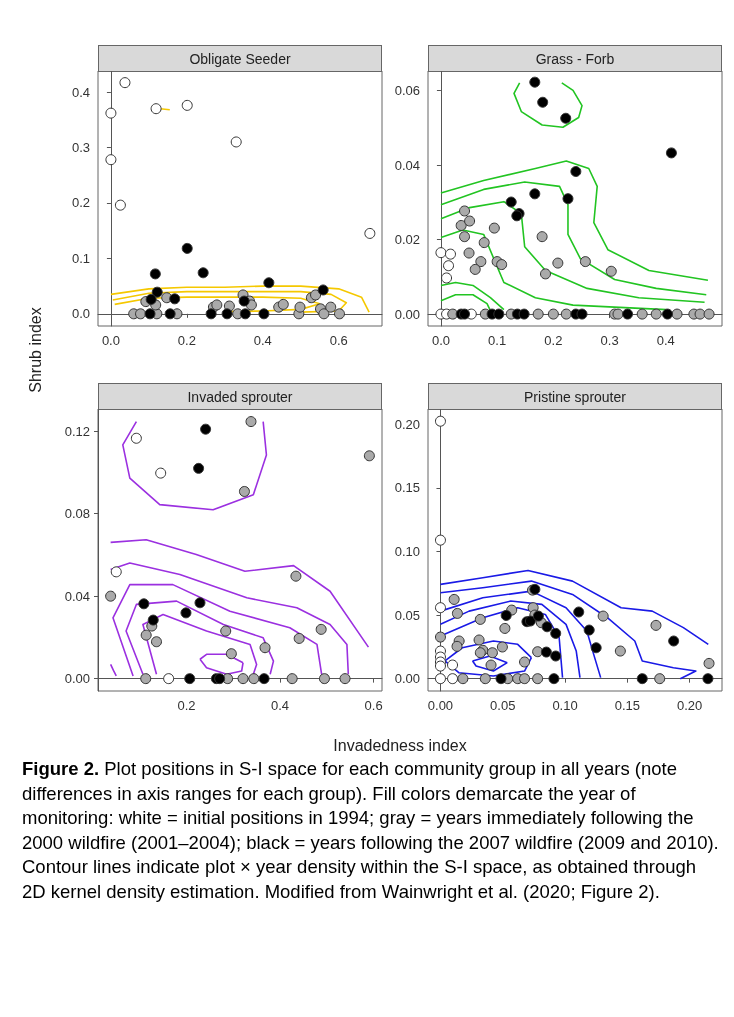 The height and width of the screenshot is (1017, 734). I want to click on y-axis-title: Shrub index, so click(36, 350).